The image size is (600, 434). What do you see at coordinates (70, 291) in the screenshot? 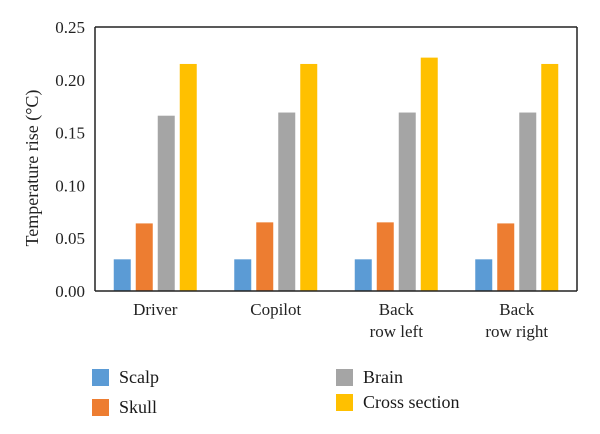
I see `y-tick-label-0: 0.00` at bounding box center [70, 291].